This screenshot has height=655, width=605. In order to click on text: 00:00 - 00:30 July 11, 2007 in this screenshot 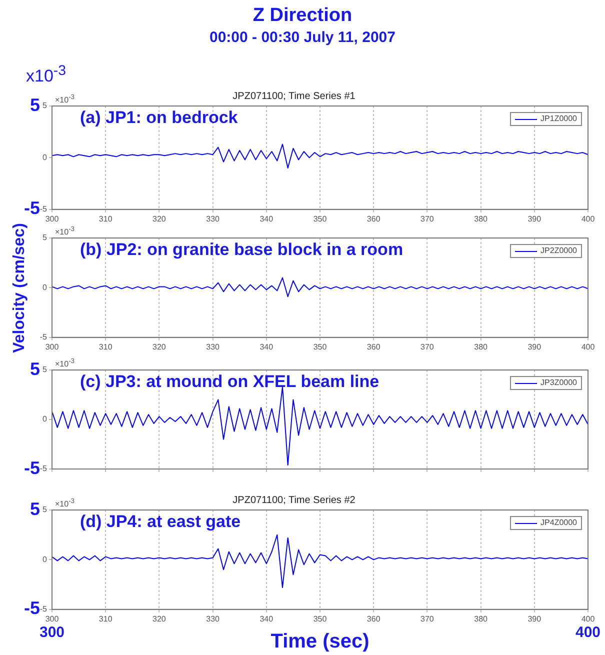, I will do `click(302, 37)`.